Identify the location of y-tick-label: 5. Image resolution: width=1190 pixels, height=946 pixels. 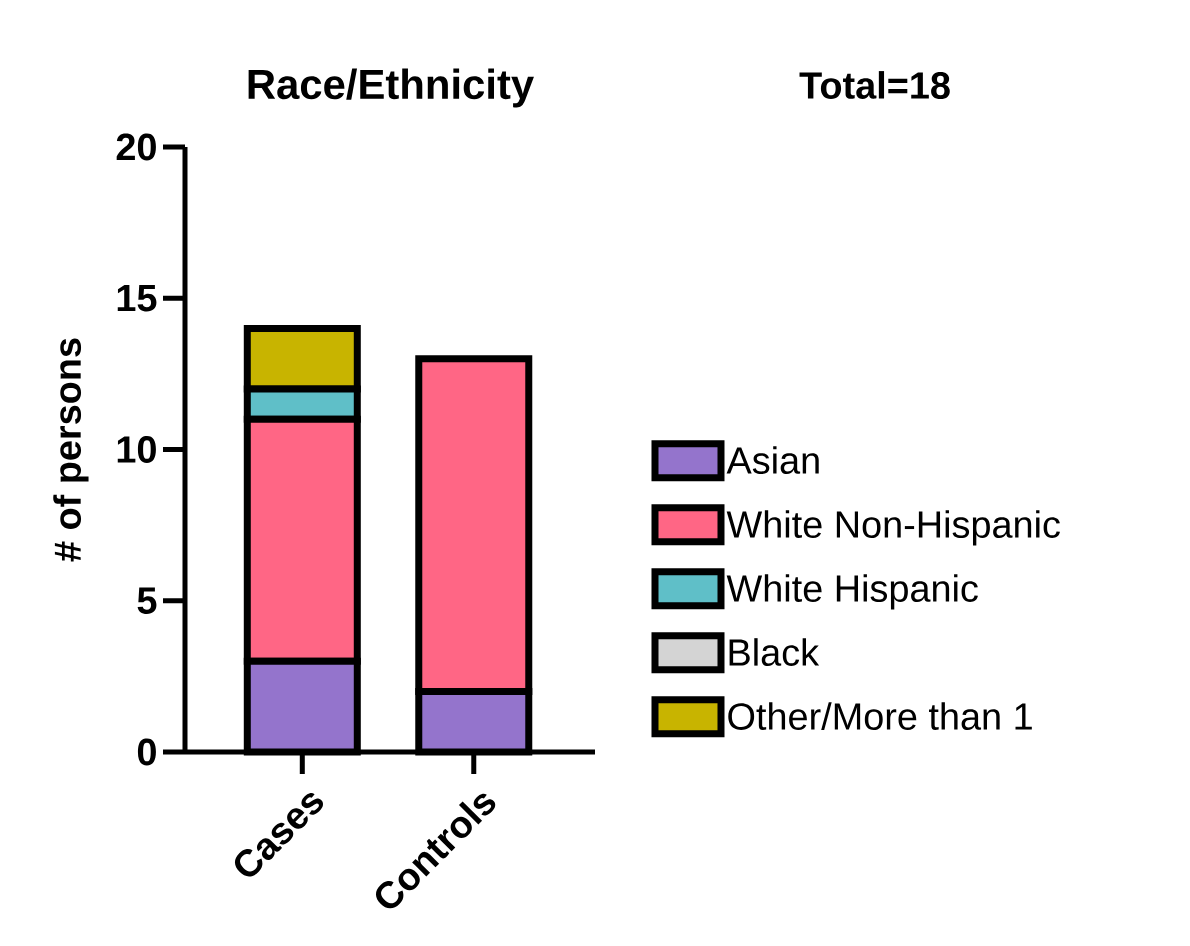
(147, 600).